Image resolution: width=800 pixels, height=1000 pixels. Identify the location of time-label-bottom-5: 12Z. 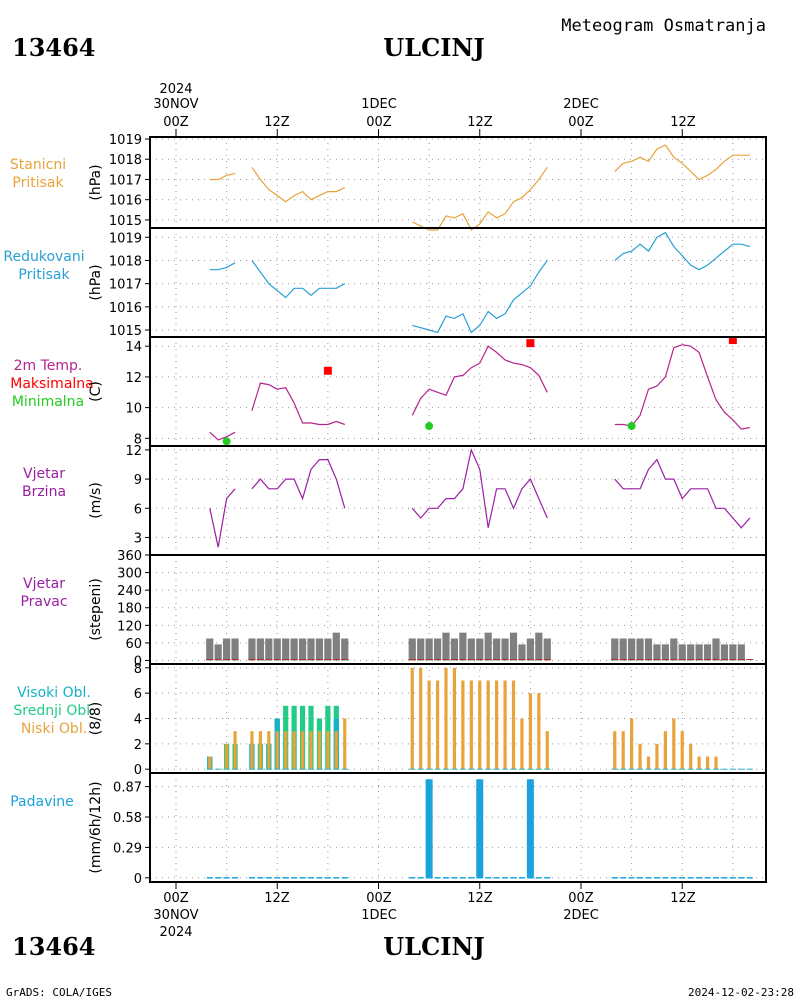
(683, 898).